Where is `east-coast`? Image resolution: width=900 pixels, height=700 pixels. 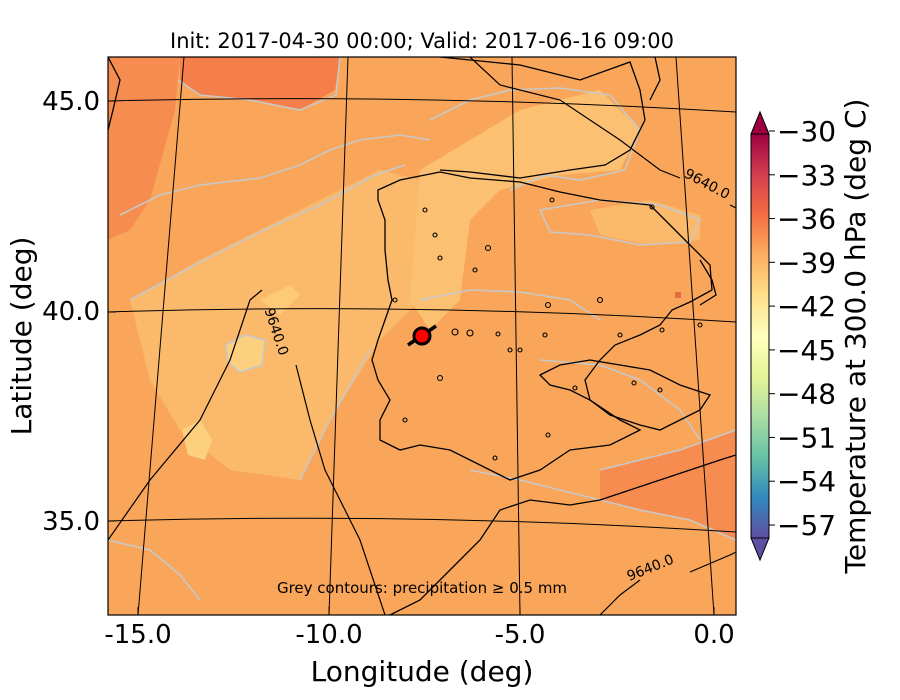
east-coast is located at coordinates (708, 282).